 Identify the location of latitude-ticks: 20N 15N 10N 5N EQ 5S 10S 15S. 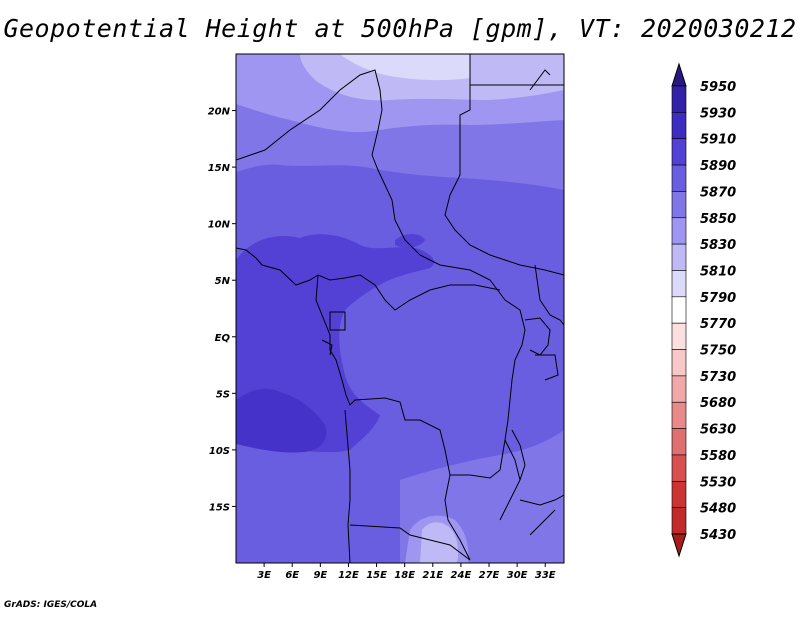
(222, 310).